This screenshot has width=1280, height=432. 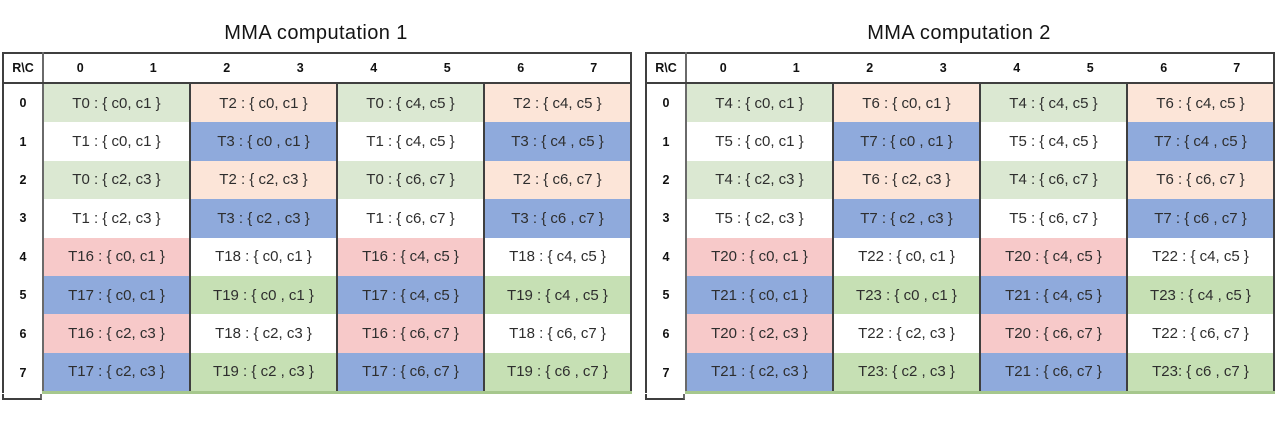 What do you see at coordinates (1053, 218) in the screenshot?
I see `mma-cell: T5 : { c6, c7 }` at bounding box center [1053, 218].